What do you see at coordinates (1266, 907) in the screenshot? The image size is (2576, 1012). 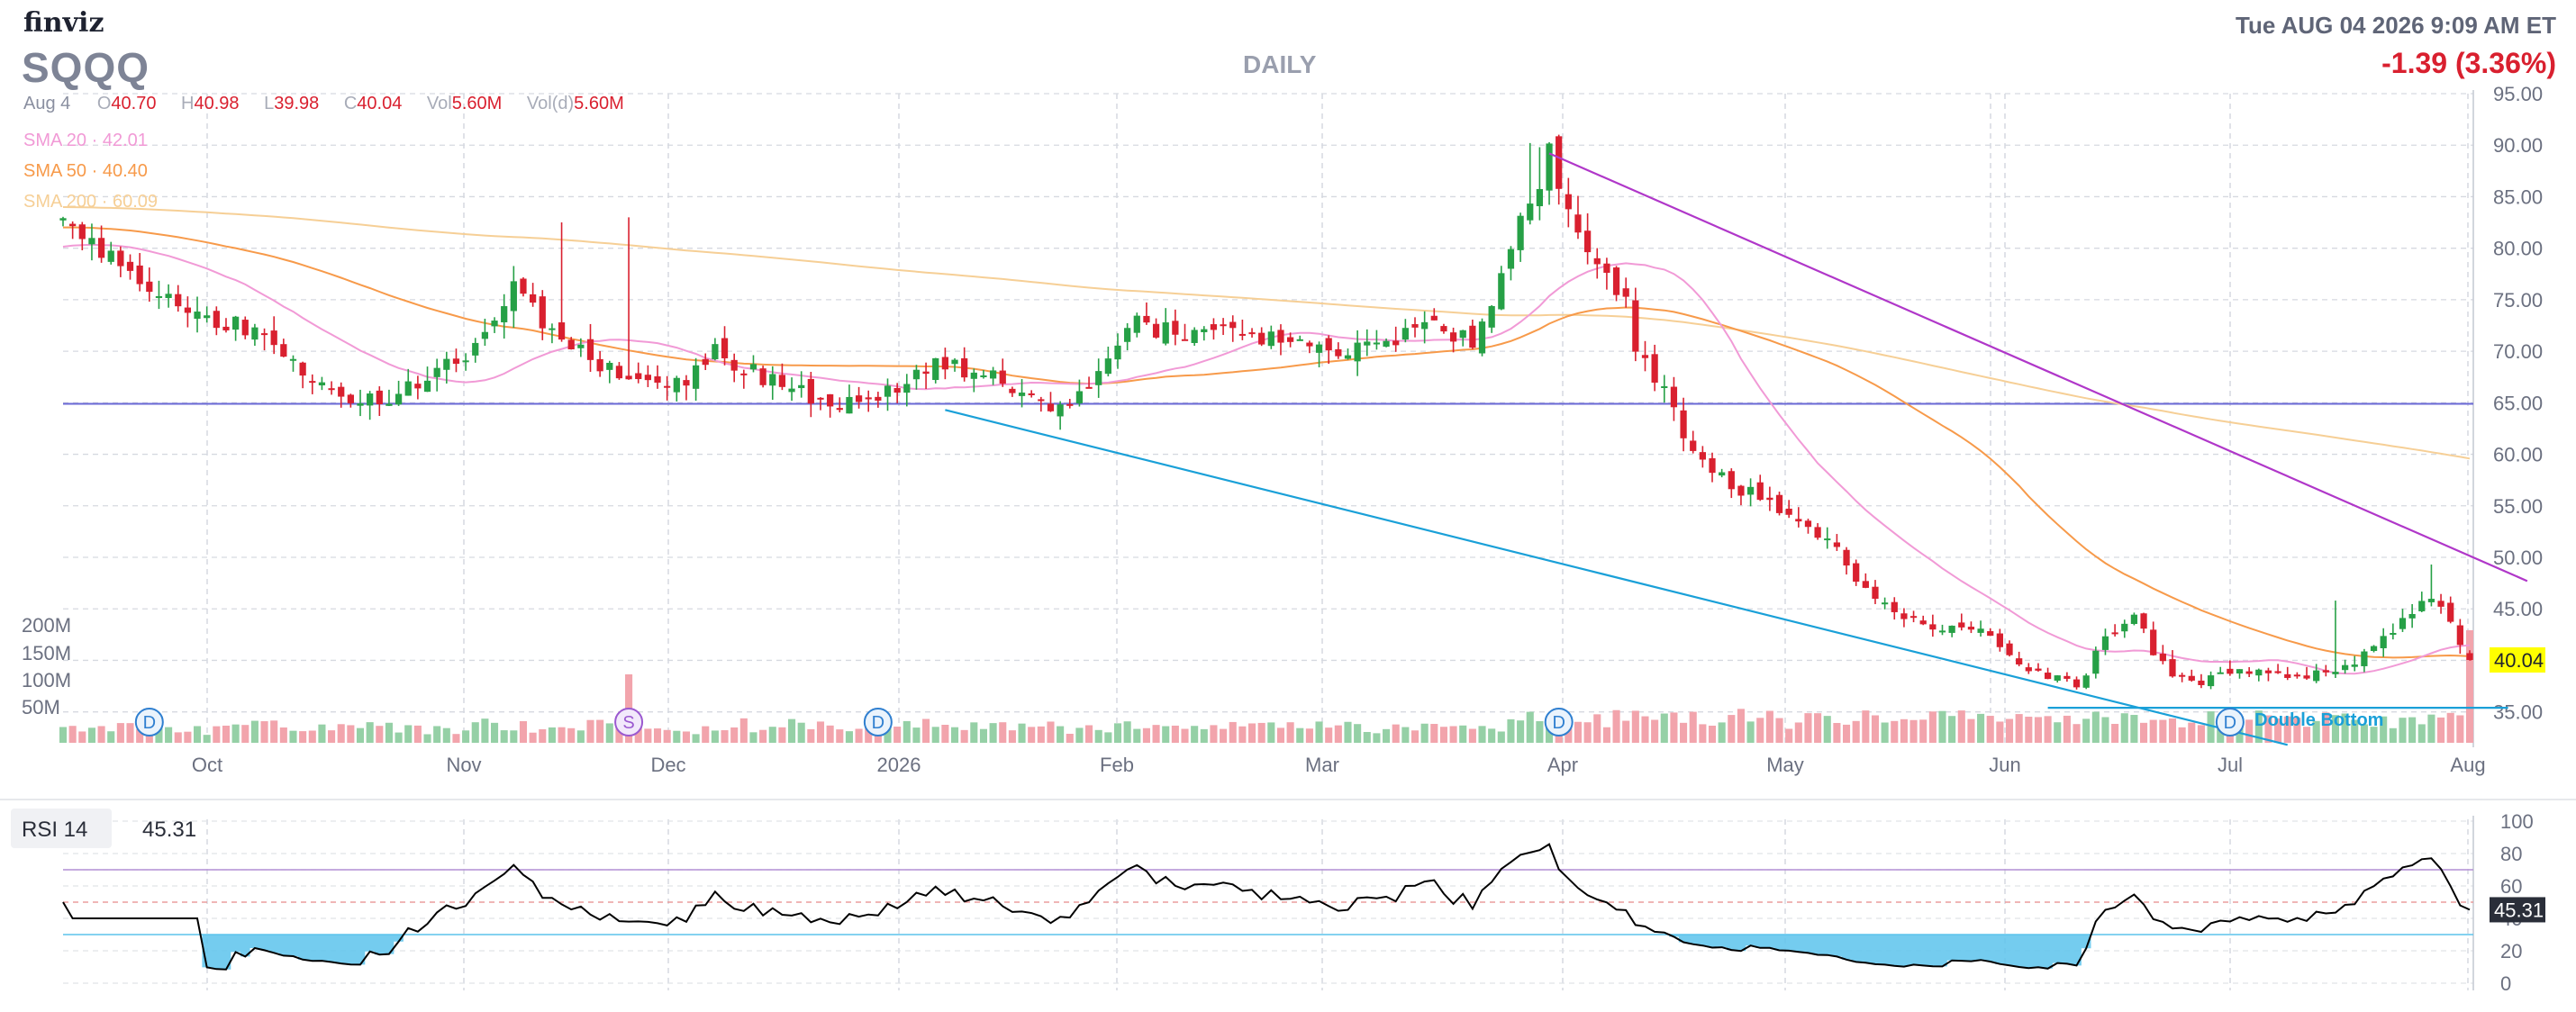 I see `rsi-line` at bounding box center [1266, 907].